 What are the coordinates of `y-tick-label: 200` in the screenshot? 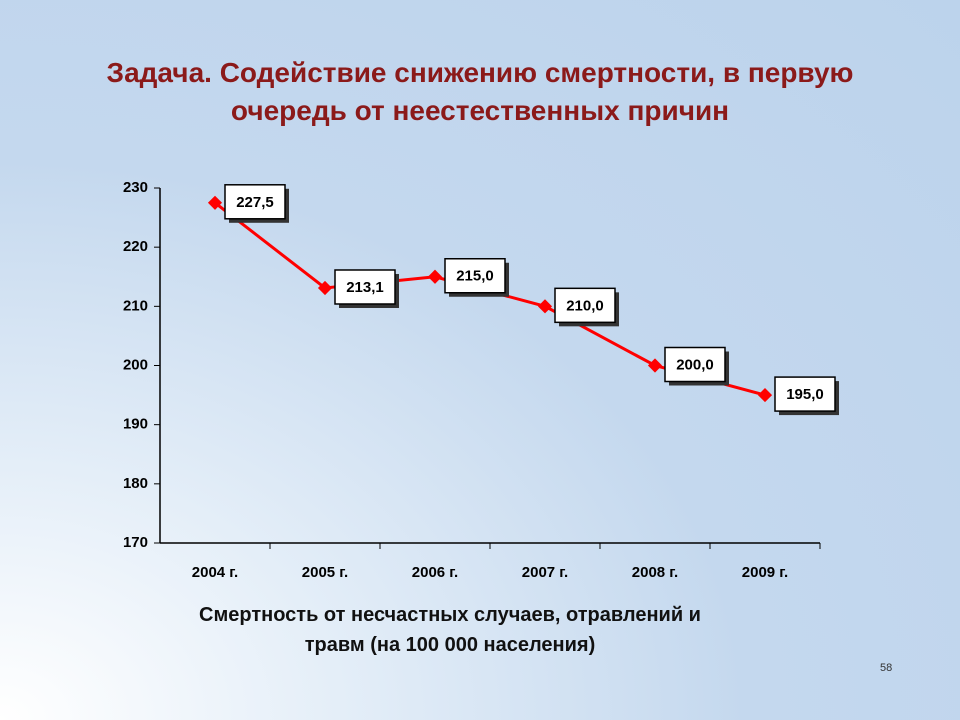 It's located at (135, 364).